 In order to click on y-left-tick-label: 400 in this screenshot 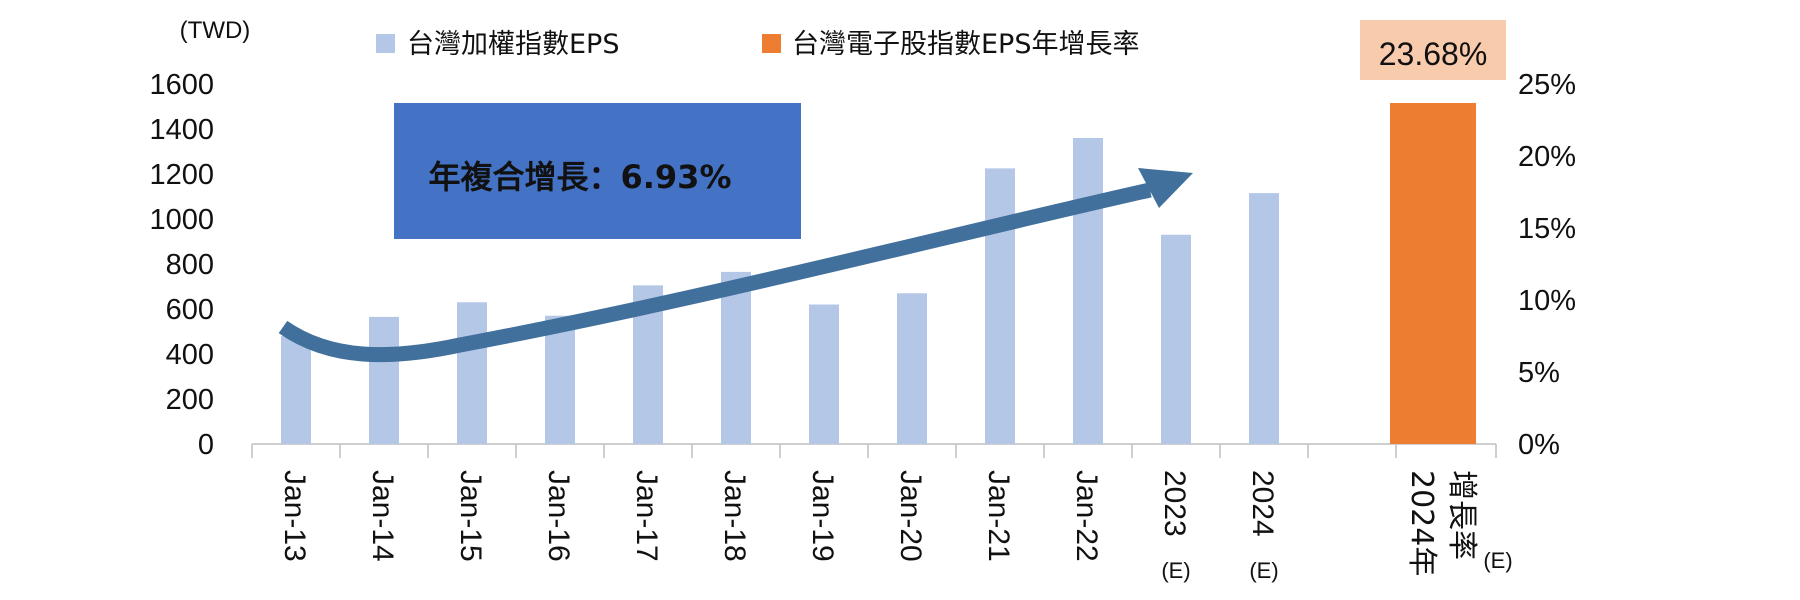, I will do `click(190, 355)`.